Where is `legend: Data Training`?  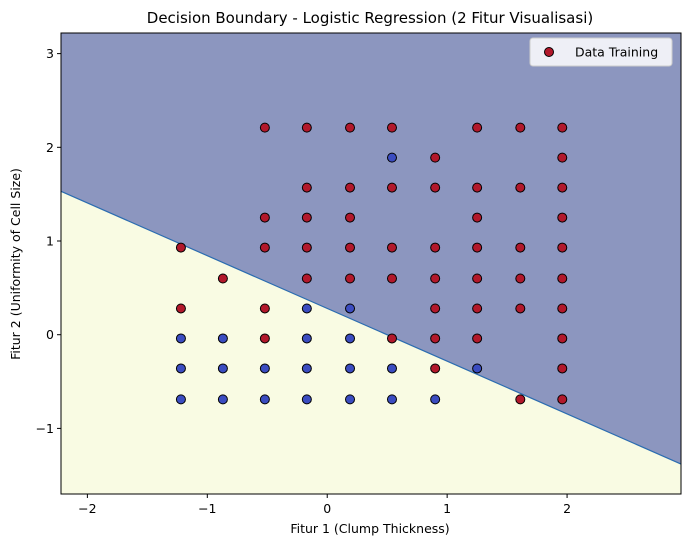
legend: Data Training is located at coordinates (601, 52).